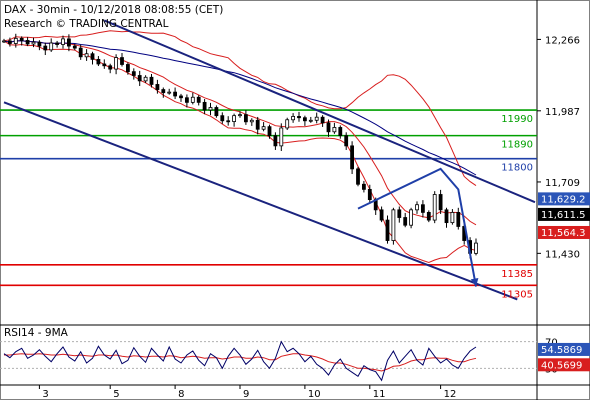 The width and height of the screenshot is (590, 404). I want to click on level-label-11385: 11385, so click(517, 274).